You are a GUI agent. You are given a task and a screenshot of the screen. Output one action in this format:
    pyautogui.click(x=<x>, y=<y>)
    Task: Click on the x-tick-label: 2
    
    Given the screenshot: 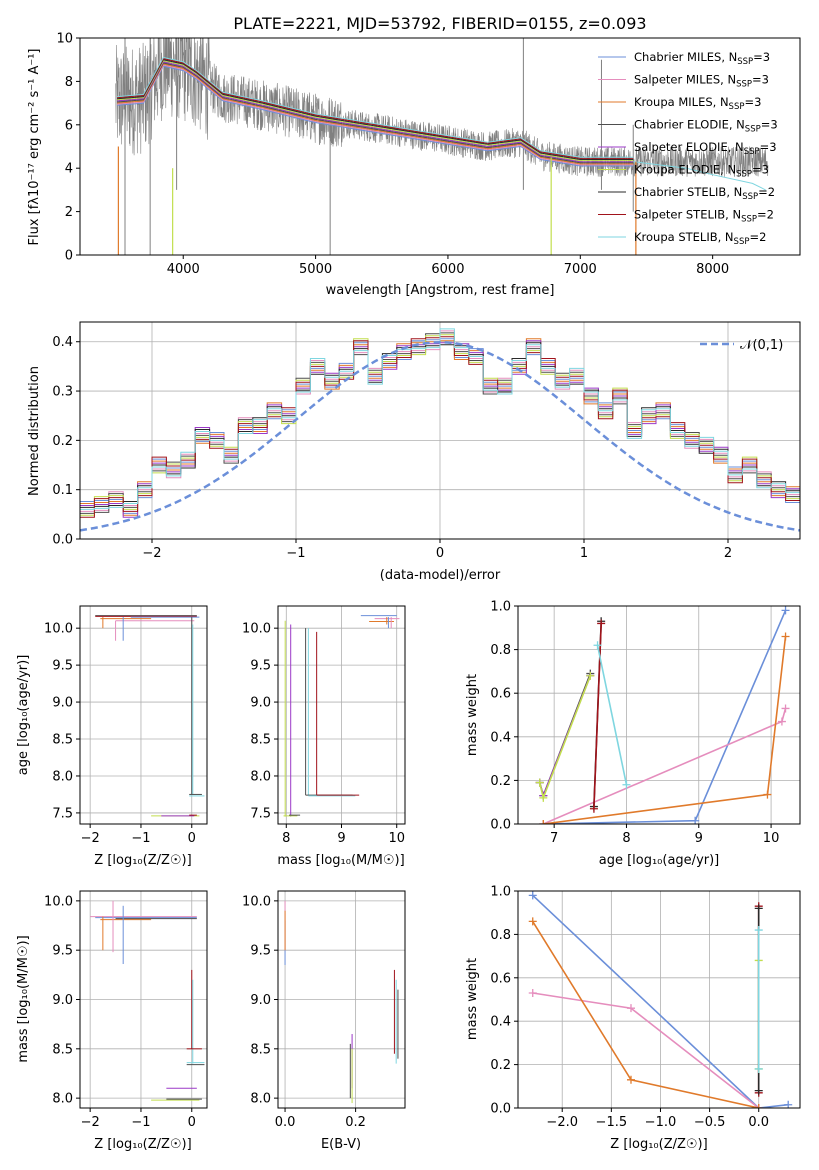 What is the action you would take?
    pyautogui.click(x=728, y=553)
    